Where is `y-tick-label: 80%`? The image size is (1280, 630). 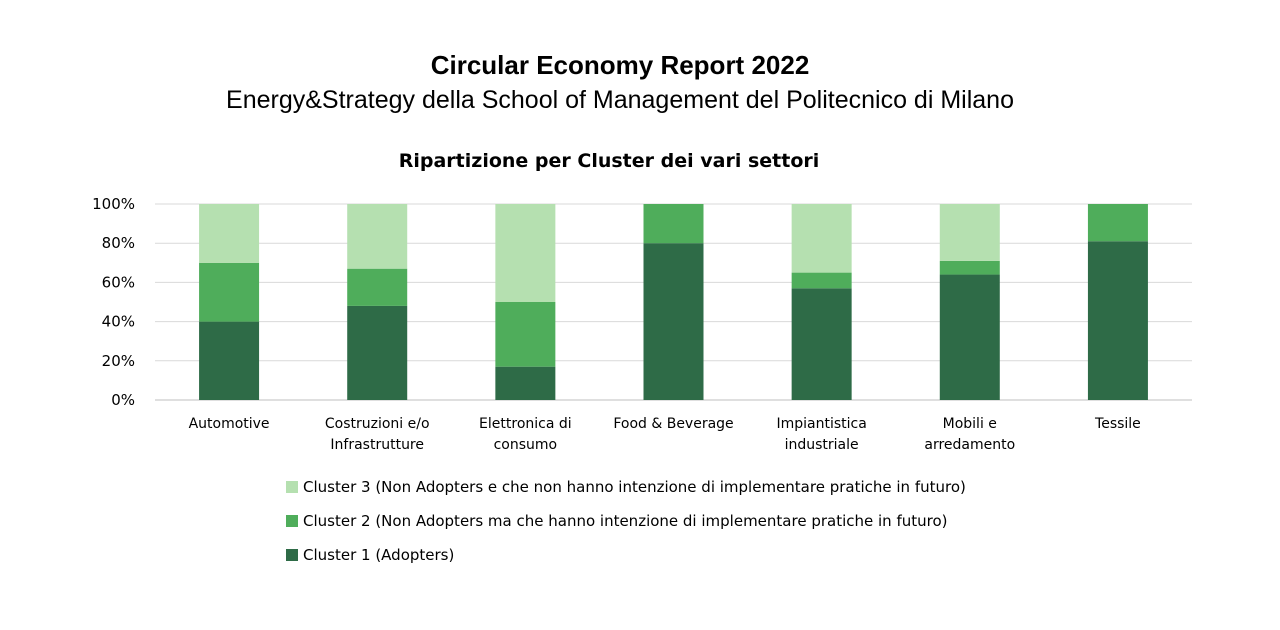 y-tick-label: 80% is located at coordinates (118, 243).